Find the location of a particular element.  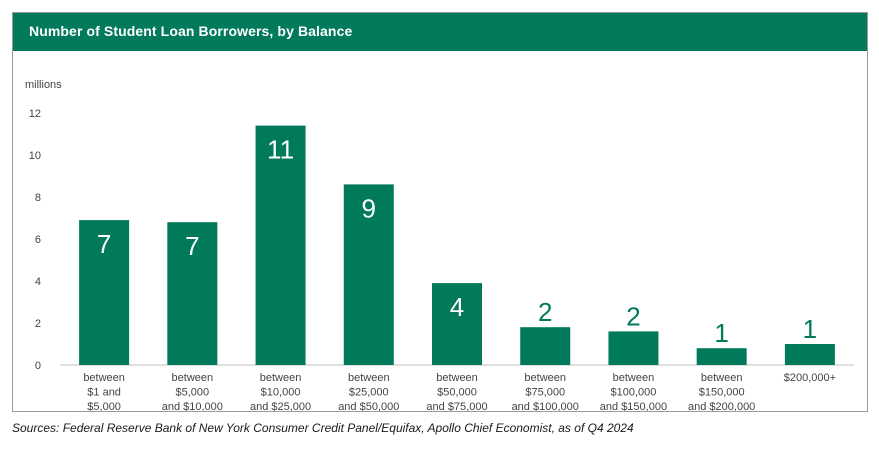

bar-value-label: 4 is located at coordinates (457, 307).